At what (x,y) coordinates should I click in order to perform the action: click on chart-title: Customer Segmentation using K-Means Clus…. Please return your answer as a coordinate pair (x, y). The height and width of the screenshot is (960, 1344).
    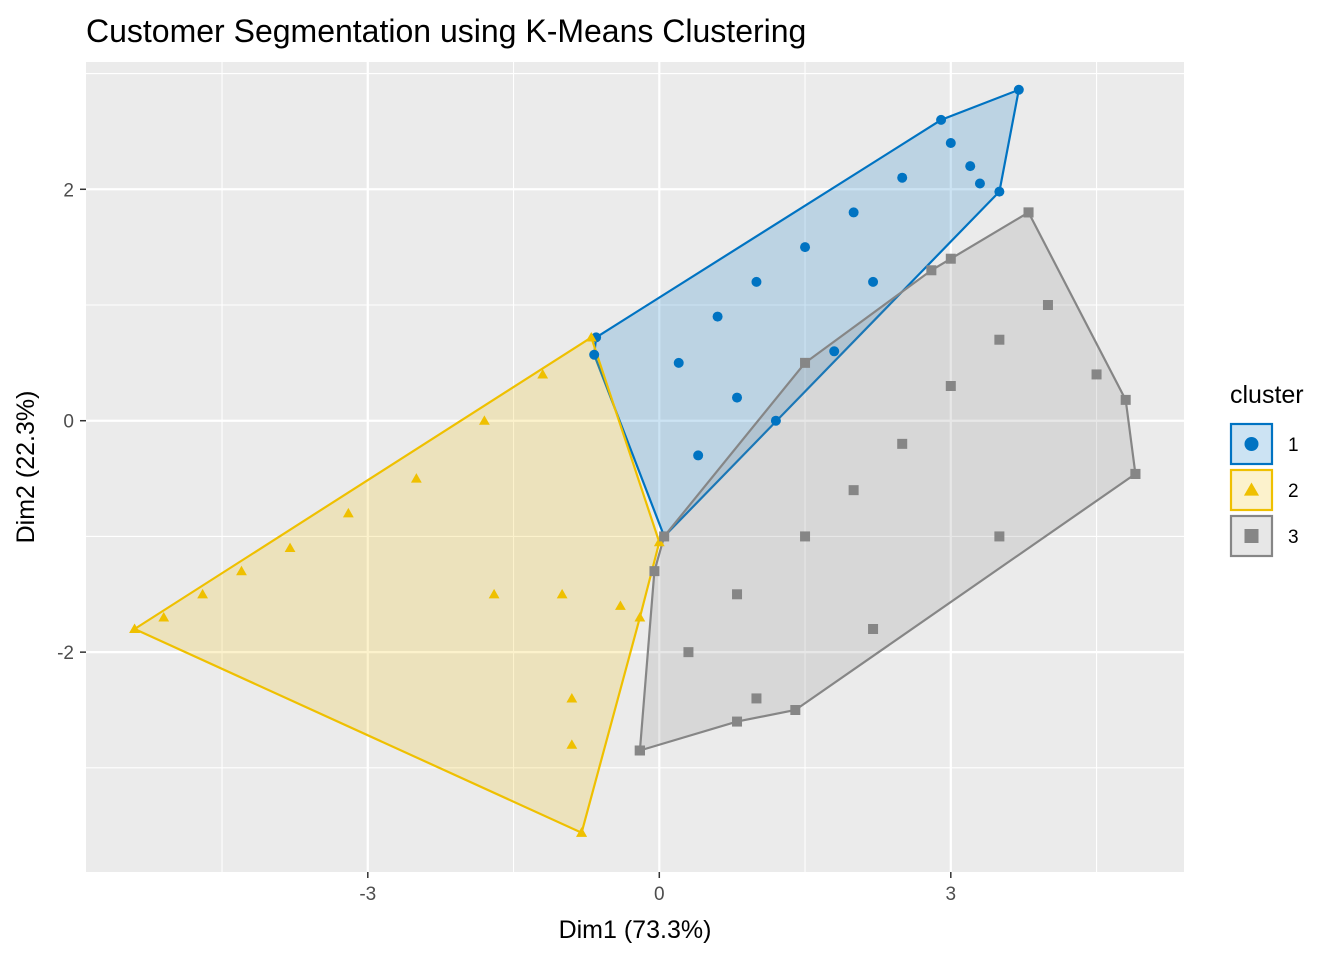
    Looking at the image, I should click on (446, 31).